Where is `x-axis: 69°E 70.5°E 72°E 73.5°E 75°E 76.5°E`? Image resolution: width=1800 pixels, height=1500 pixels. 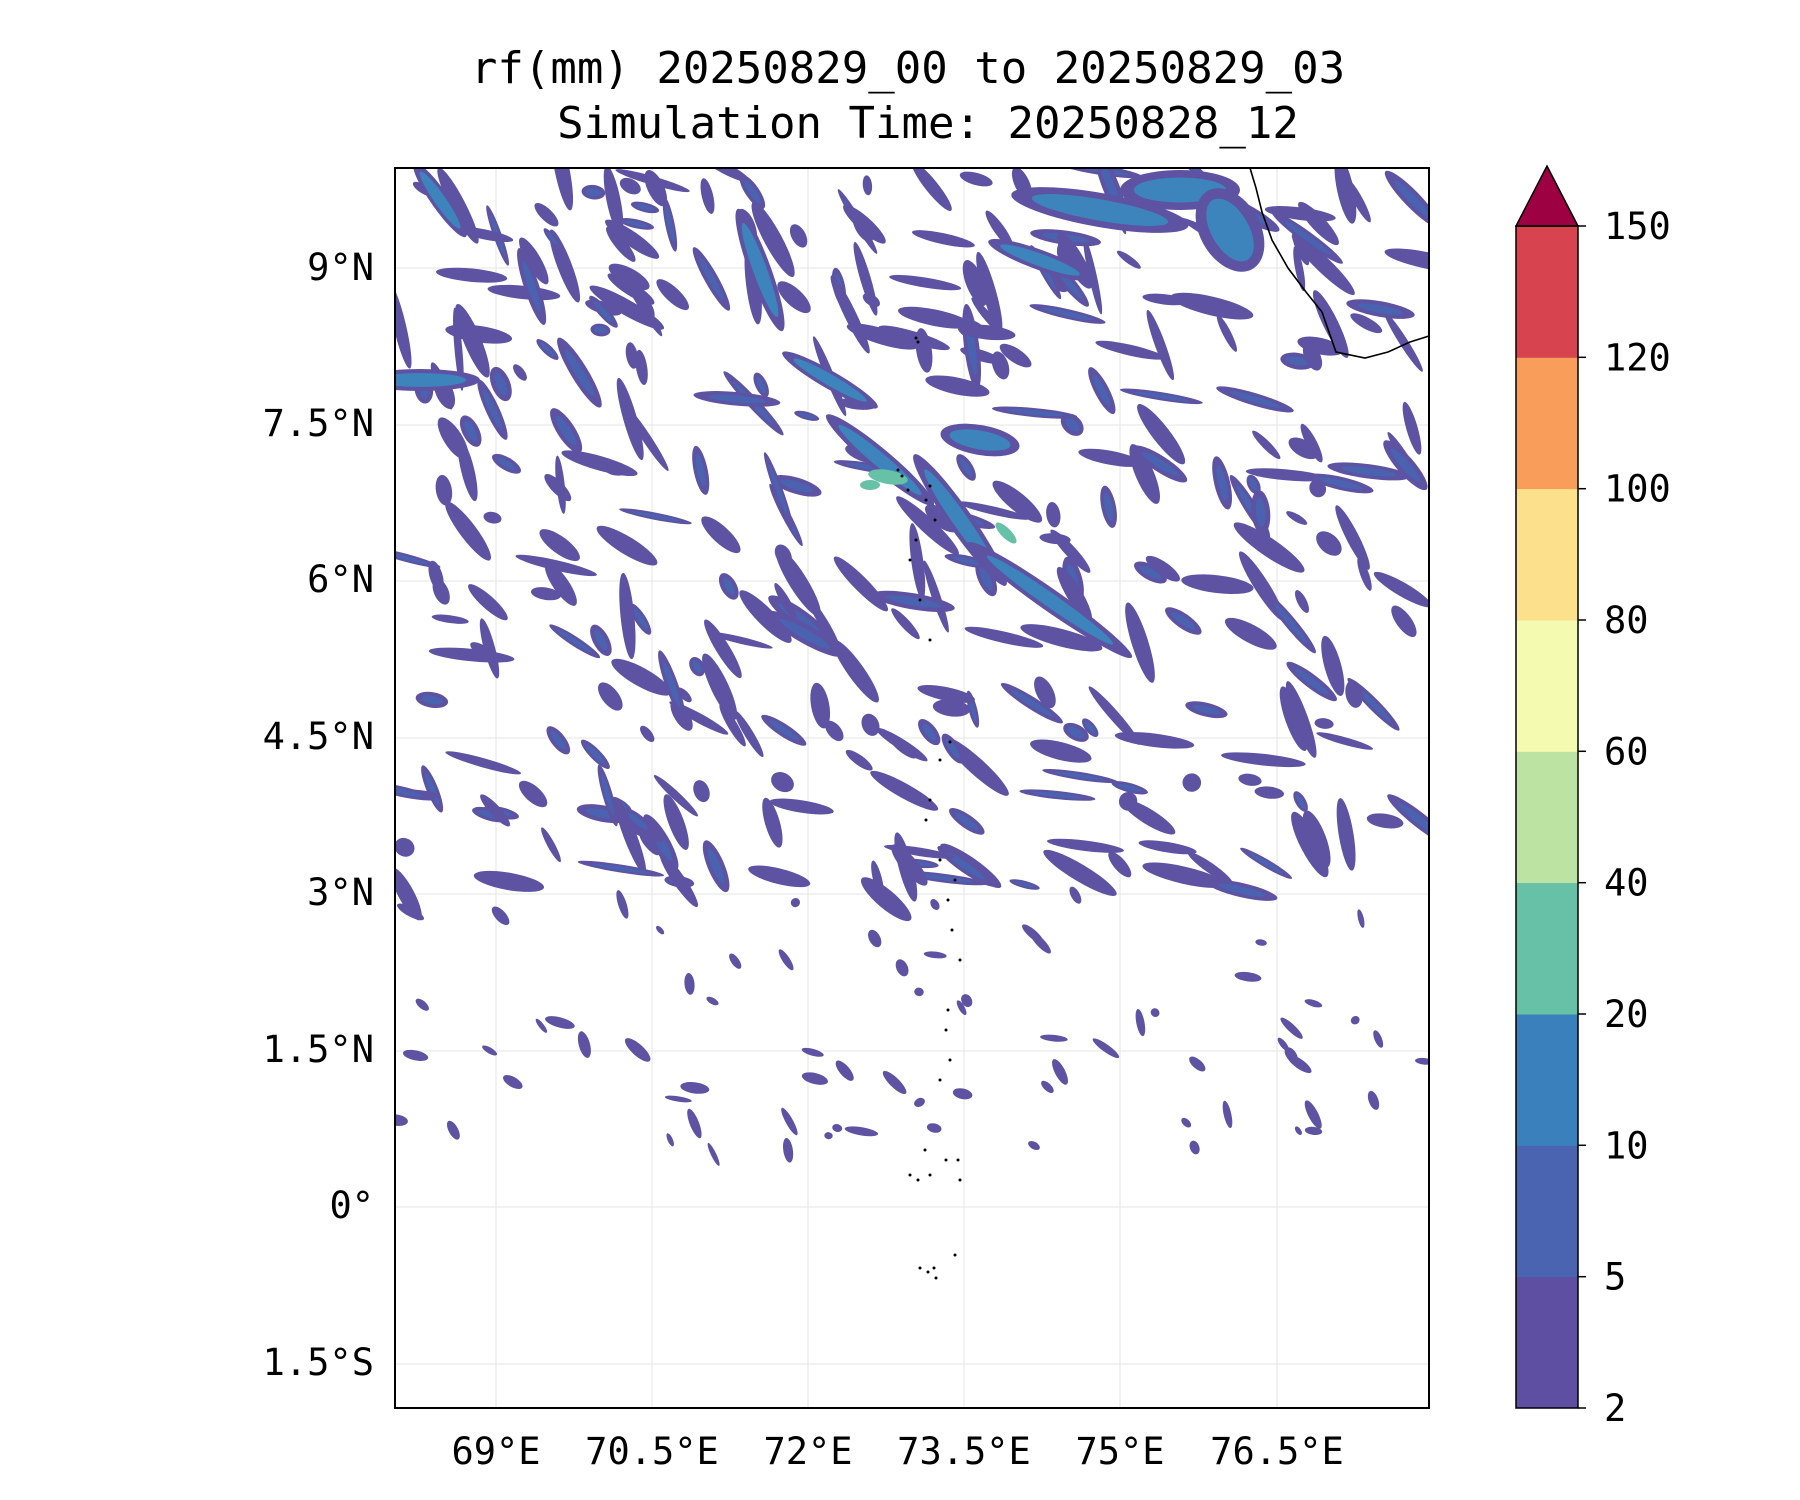
x-axis: 69°E 70.5°E 72°E 73.5°E 75°E 76.5°E is located at coordinates (897, 1451).